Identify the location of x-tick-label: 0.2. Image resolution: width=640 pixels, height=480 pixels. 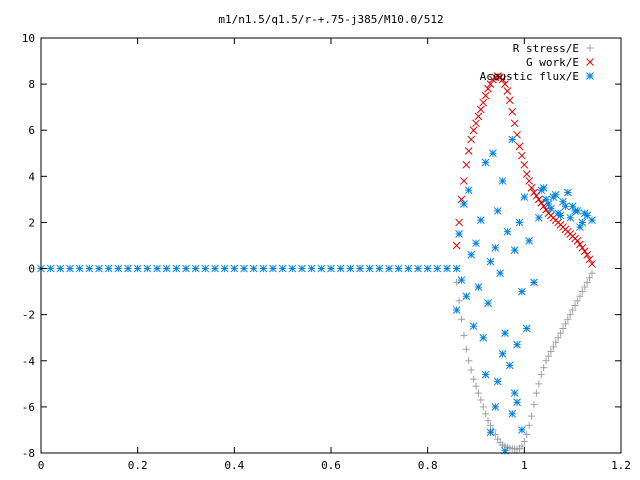
(138, 465).